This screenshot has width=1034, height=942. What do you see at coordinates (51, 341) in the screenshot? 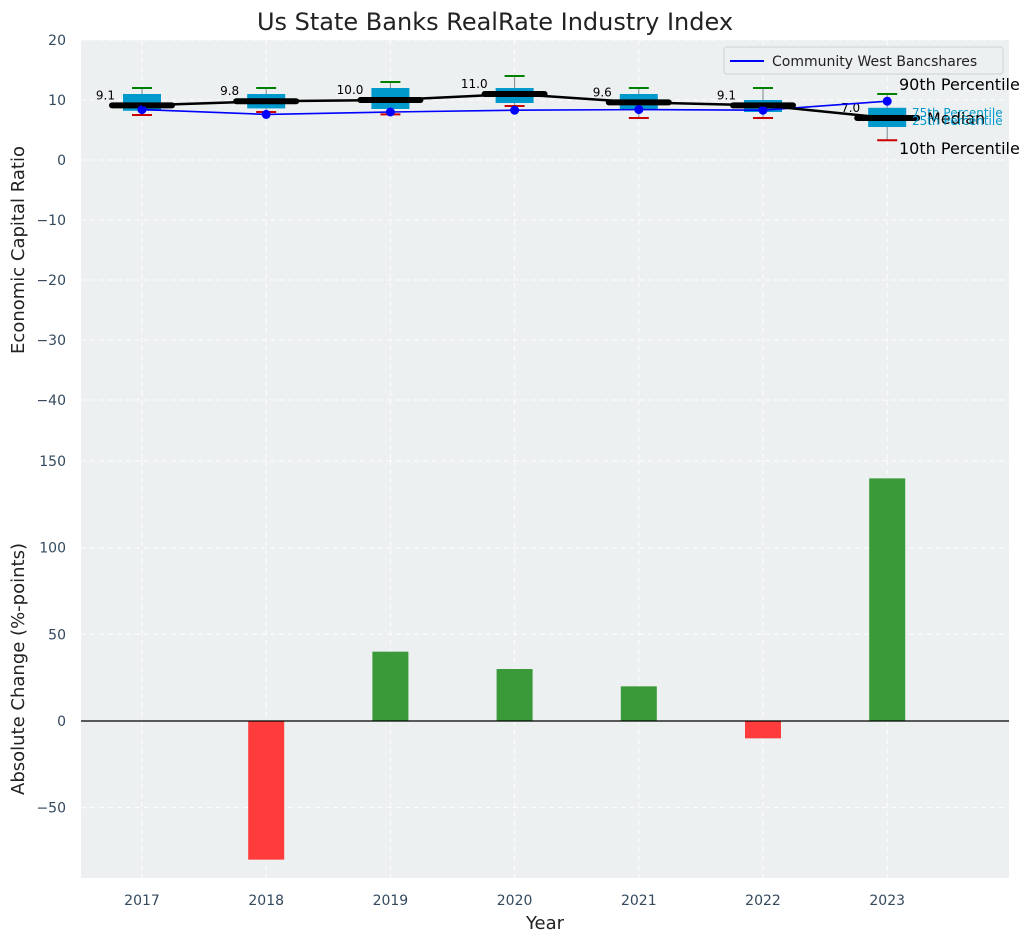
I see `box-plot-y-tick-label: −30` at bounding box center [51, 341].